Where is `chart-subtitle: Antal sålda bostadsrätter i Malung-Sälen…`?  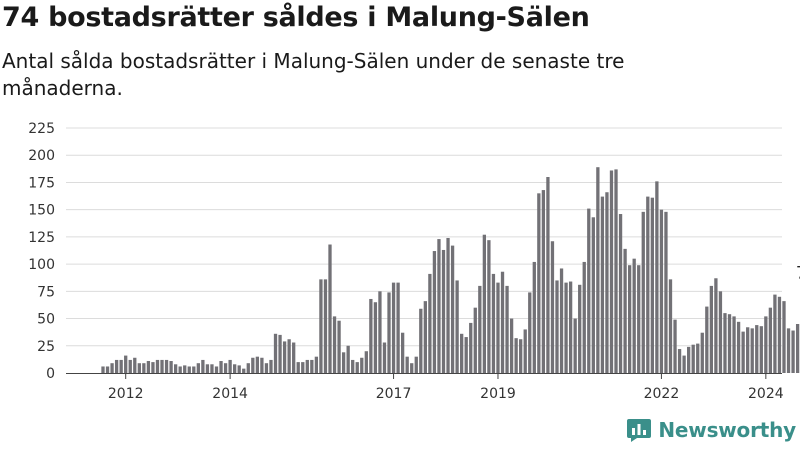 chart-subtitle: Antal sålda bostadsrätter i Malung-Sälen… is located at coordinates (313, 74).